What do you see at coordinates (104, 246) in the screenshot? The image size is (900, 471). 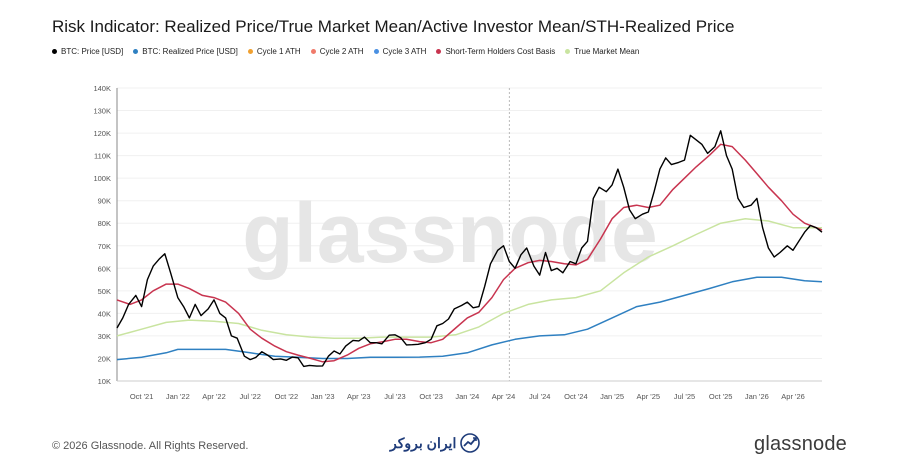 I see `y-tick-label: 70K` at bounding box center [104, 246].